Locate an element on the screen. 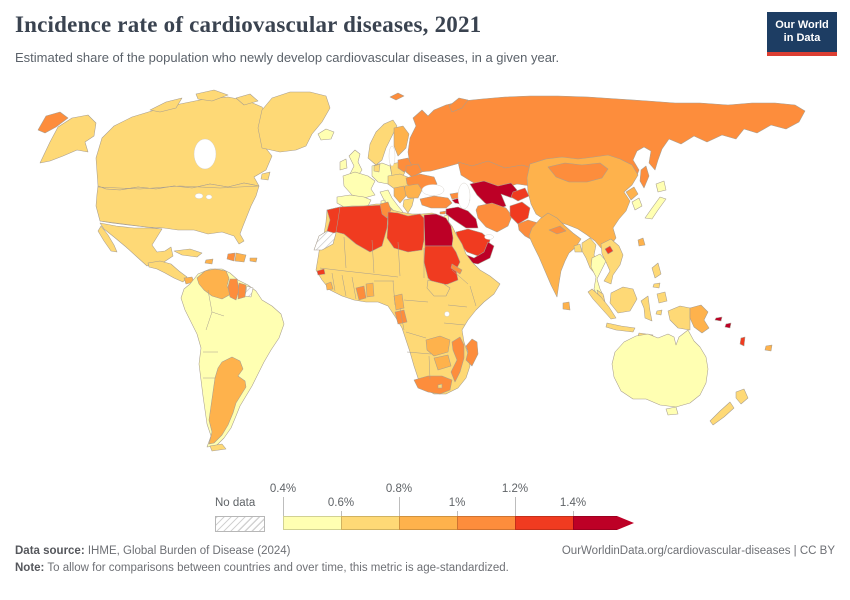  country-sri-lanka is located at coordinates (566, 306).